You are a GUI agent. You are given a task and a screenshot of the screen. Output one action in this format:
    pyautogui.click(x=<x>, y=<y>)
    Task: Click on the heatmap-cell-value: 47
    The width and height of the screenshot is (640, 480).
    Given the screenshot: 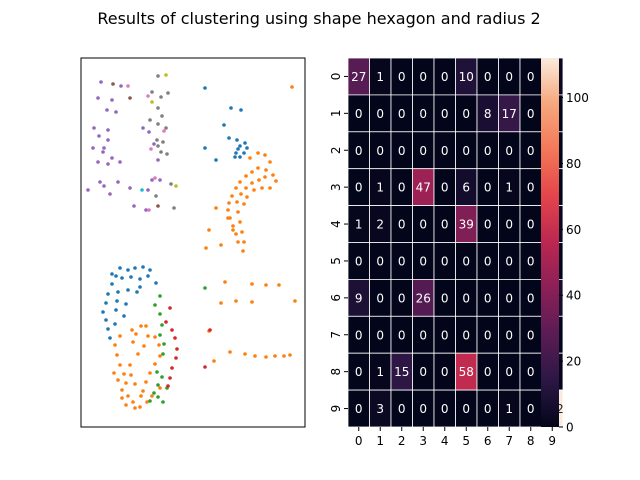 What is the action you would take?
    pyautogui.click(x=423, y=188)
    